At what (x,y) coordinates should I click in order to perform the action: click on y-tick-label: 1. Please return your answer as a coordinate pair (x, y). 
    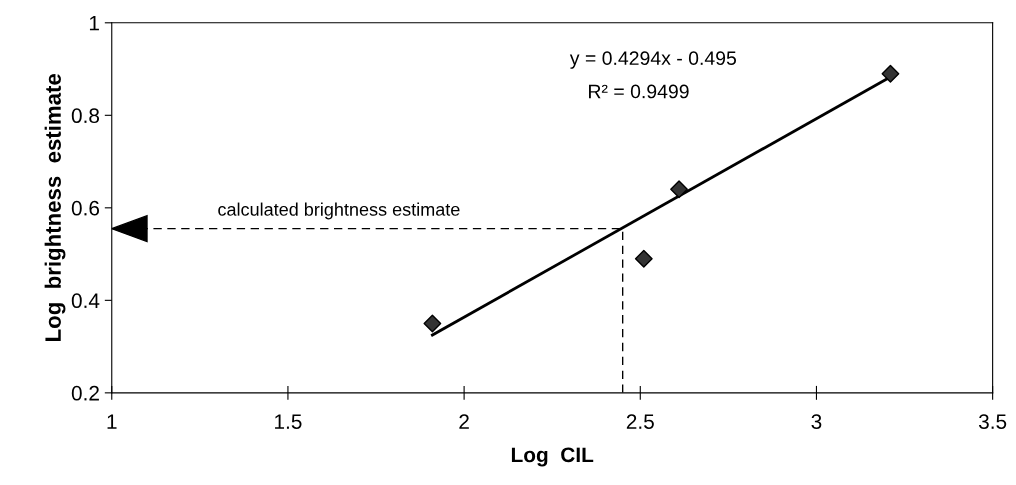
    Looking at the image, I should click on (94, 23).